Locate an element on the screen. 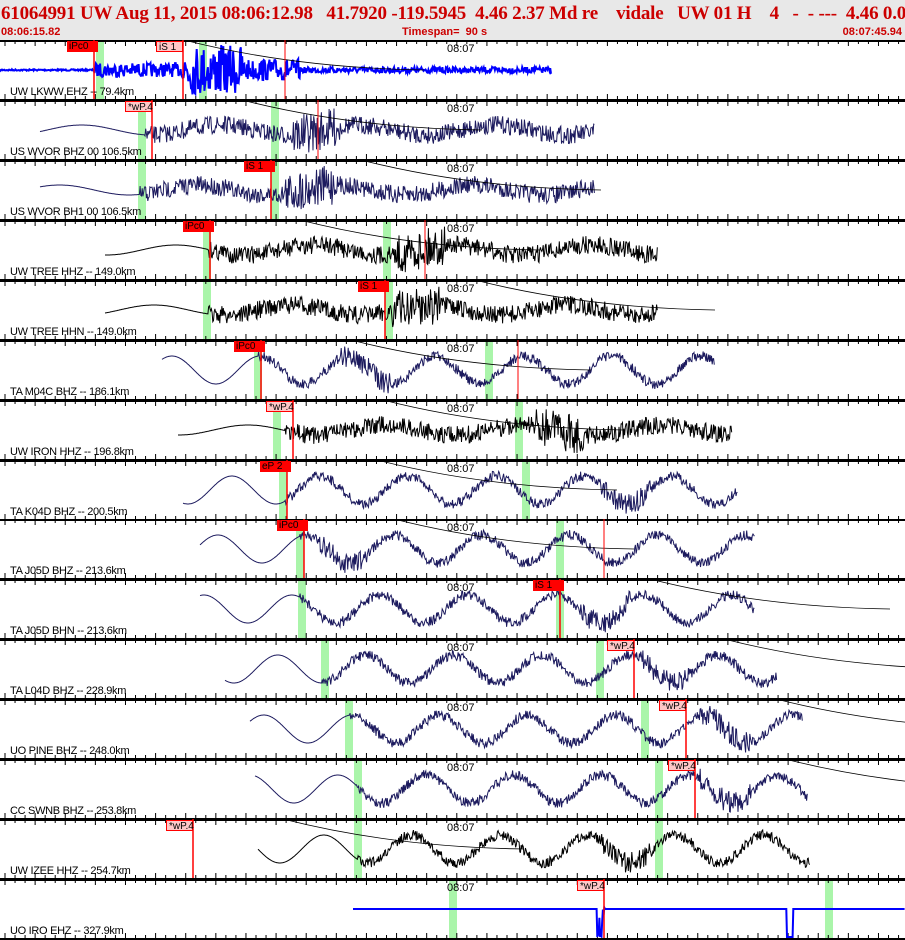 This screenshot has width=905, height=940. trace-panel: 08:07 iPc0 TA J05D BHZ -- 213.6km is located at coordinates (452, 550).